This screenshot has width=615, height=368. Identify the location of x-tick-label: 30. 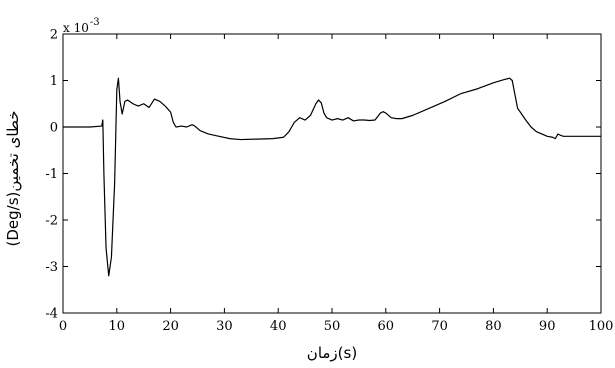
(224, 326).